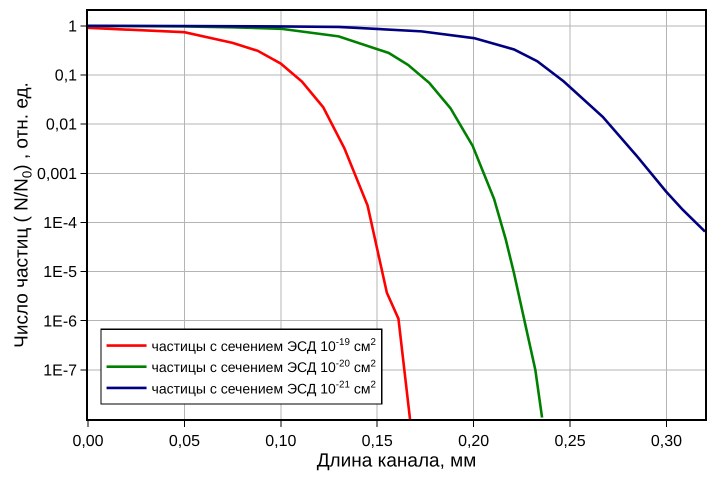 The image size is (709, 482). What do you see at coordinates (60, 371) in the screenshot?
I see `y-tick-label: 1E-7` at bounding box center [60, 371].